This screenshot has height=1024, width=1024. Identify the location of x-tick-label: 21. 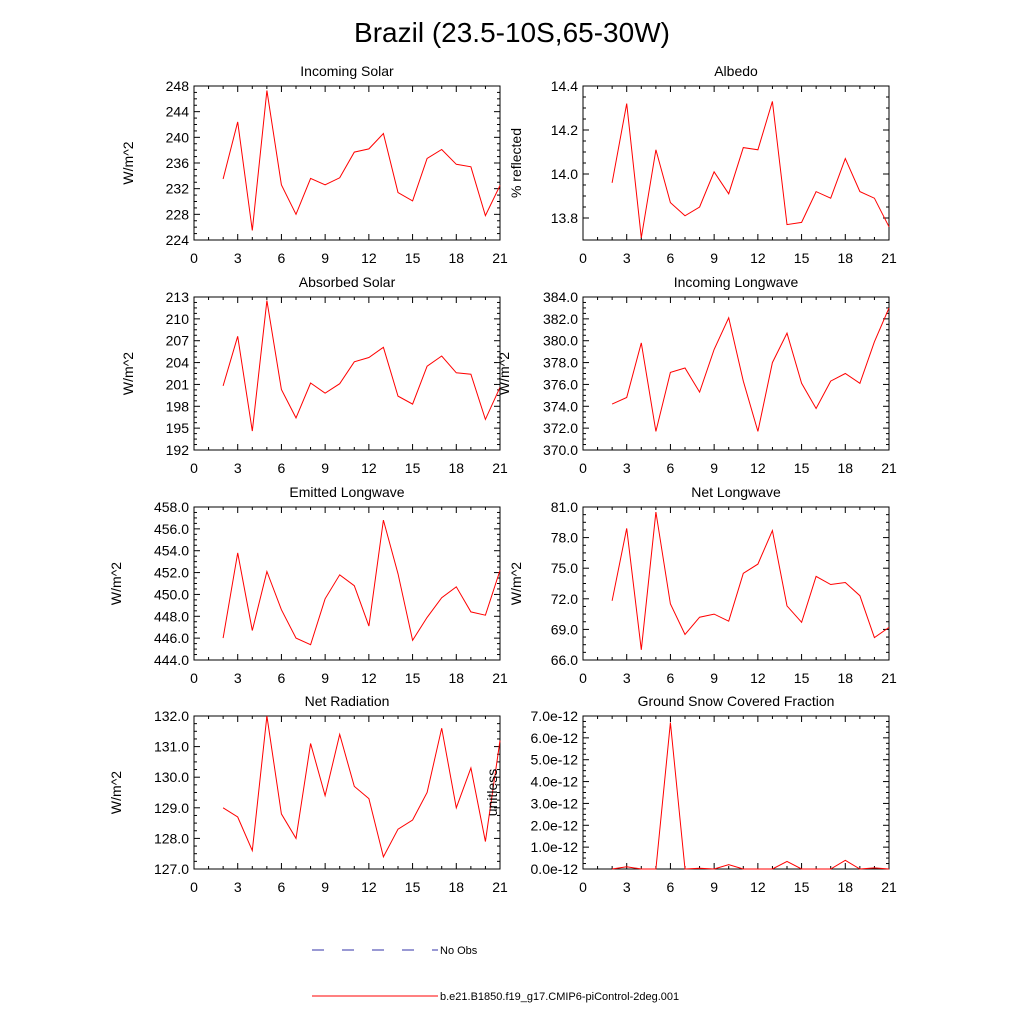
(889, 258).